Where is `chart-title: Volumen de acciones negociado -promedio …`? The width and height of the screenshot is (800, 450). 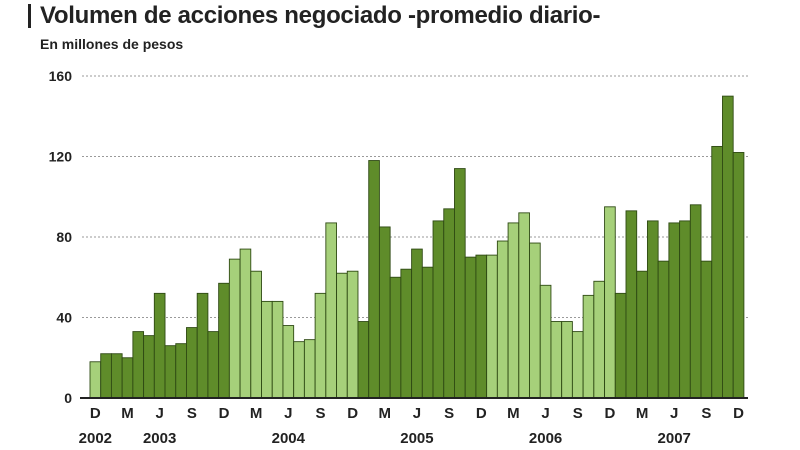 chart-title: Volumen de acciones negociado -promedio … is located at coordinates (320, 15).